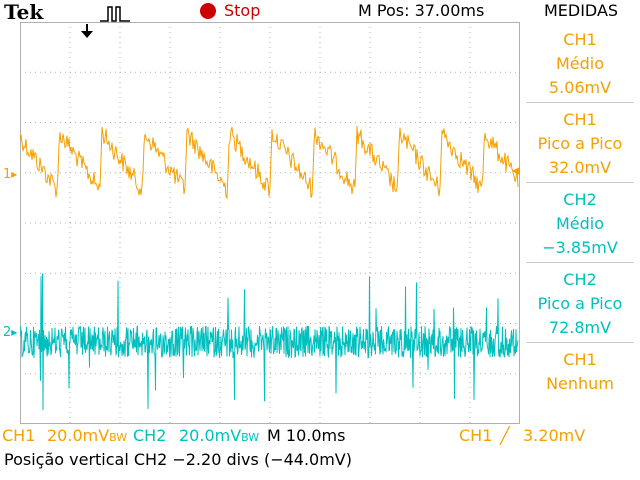 The height and width of the screenshot is (480, 640). What do you see at coordinates (118, 437) in the screenshot?
I see `ch1-bandwidth-icon: BW` at bounding box center [118, 437].